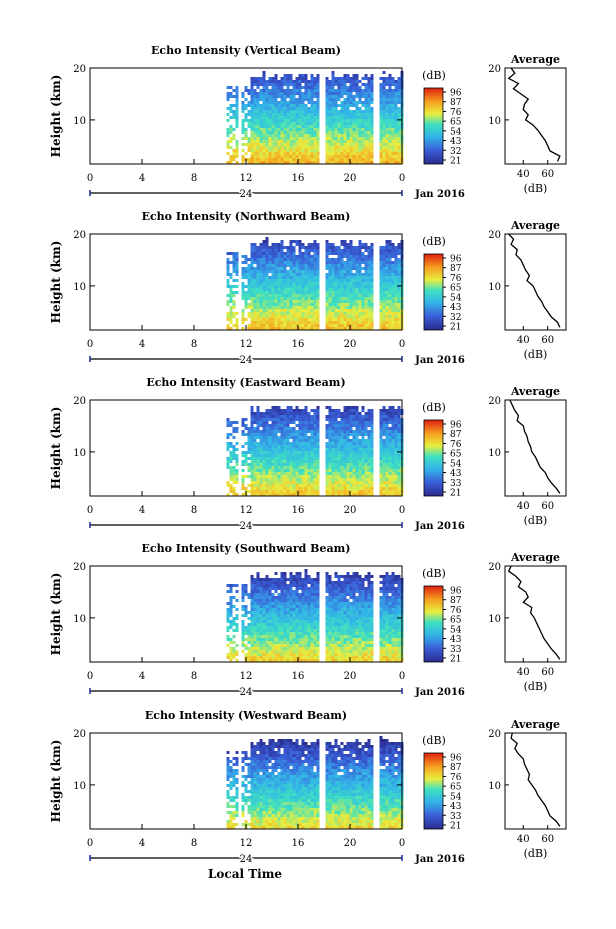 The image size is (616, 929). Describe the element at coordinates (246, 194) in the screenshot. I see `day-label: 24` at that location.